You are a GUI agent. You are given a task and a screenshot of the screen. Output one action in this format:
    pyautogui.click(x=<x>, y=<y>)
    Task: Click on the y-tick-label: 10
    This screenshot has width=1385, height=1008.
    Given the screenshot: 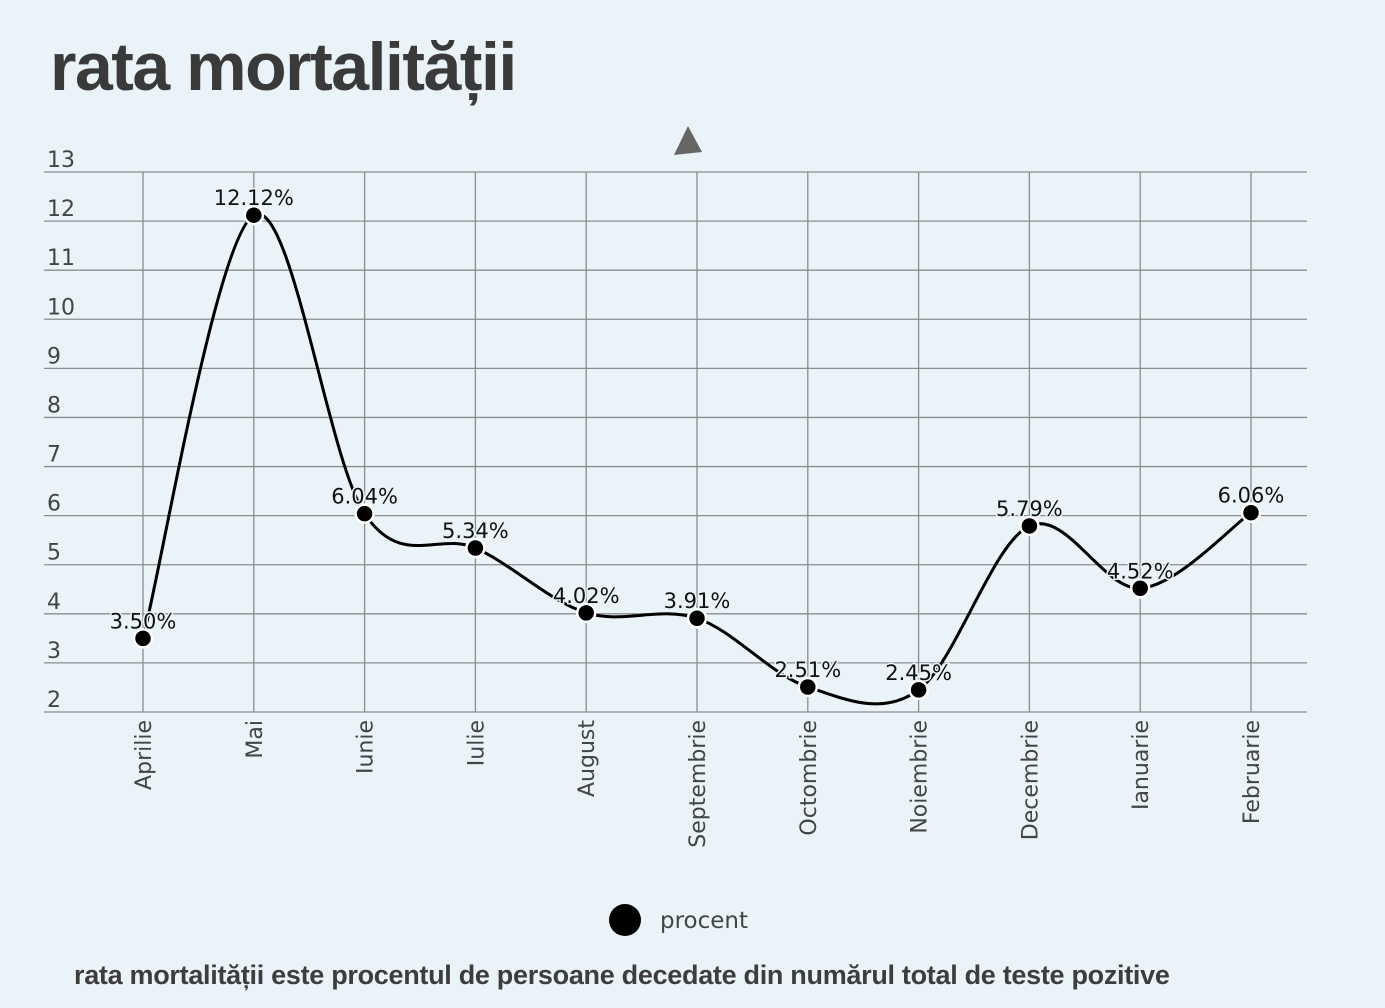 What is the action you would take?
    pyautogui.click(x=61, y=307)
    